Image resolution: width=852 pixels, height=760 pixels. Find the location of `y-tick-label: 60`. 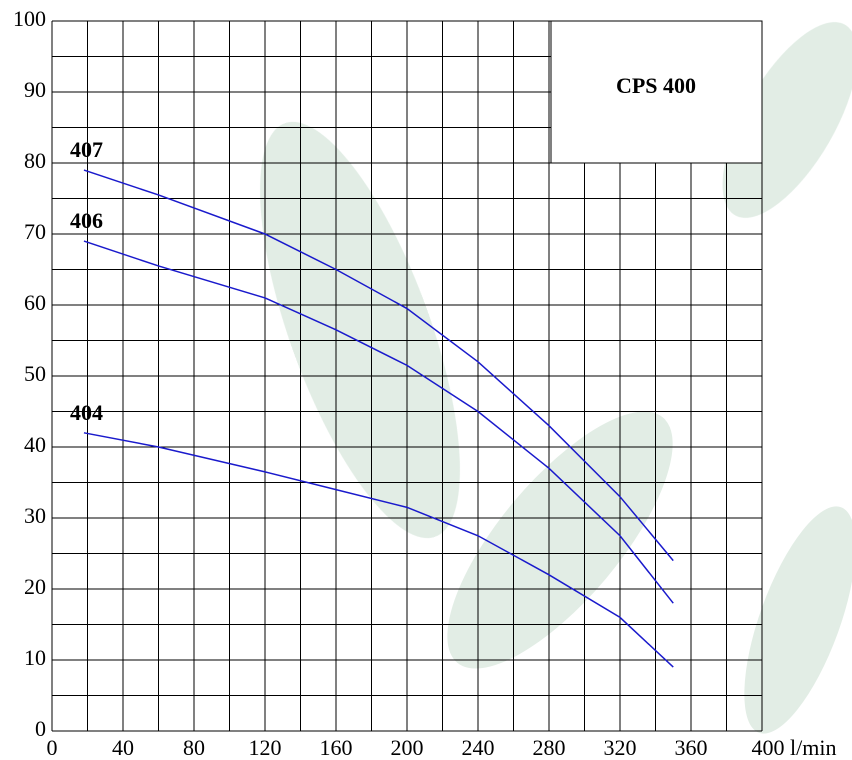

y-tick-label: 60 is located at coordinates (35, 302).